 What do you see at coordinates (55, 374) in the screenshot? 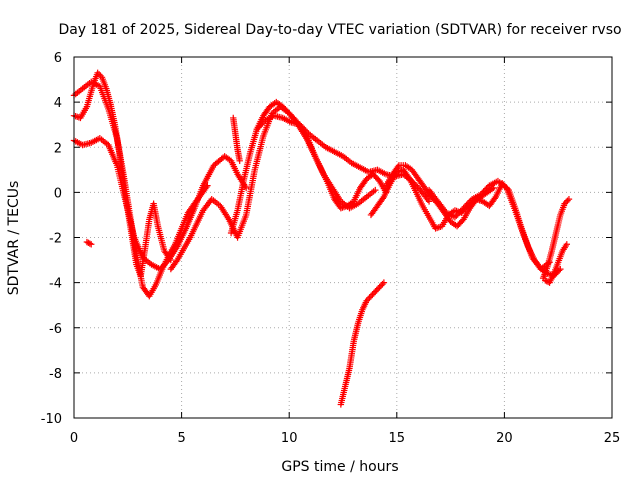
I see `y-tick-label: -8` at bounding box center [55, 374].